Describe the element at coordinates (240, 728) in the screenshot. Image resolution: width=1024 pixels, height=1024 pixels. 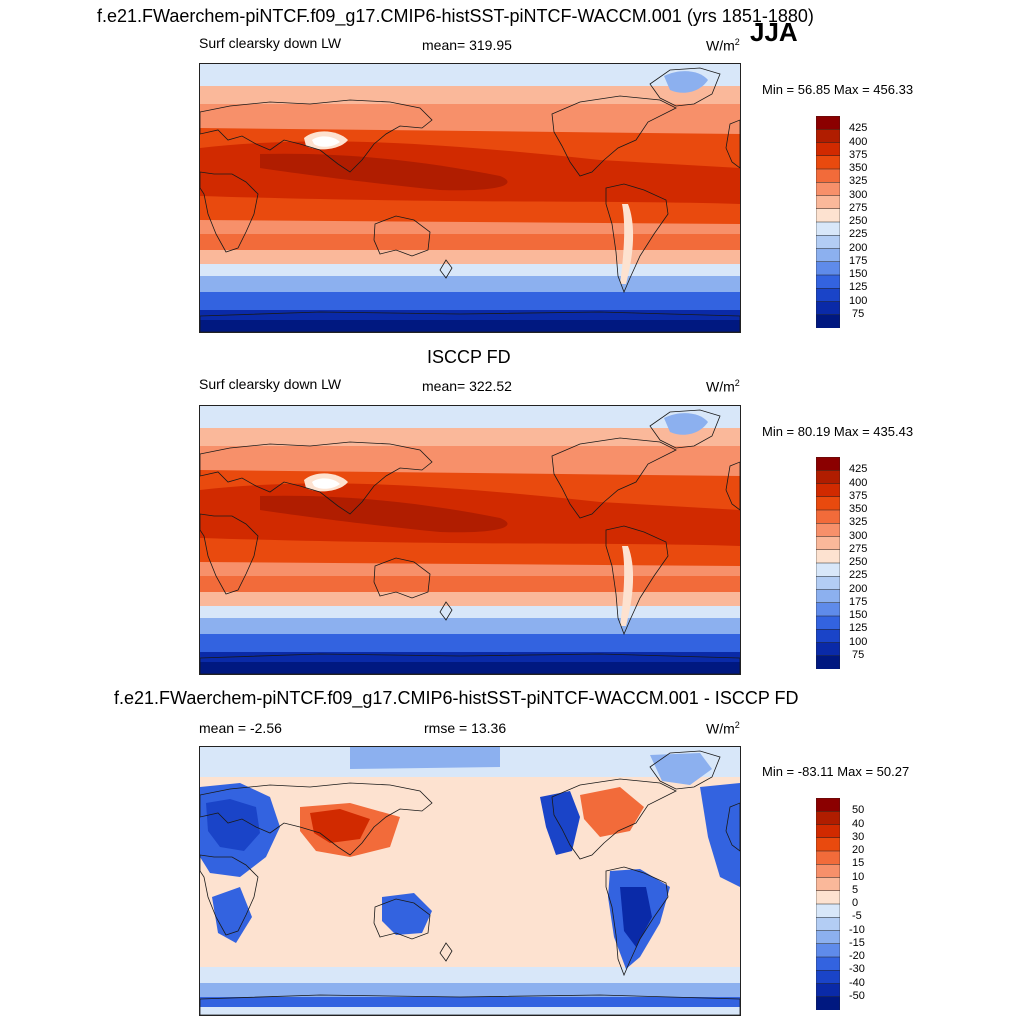
I see `panel3-mean-label: mean = -2.56` at that location.